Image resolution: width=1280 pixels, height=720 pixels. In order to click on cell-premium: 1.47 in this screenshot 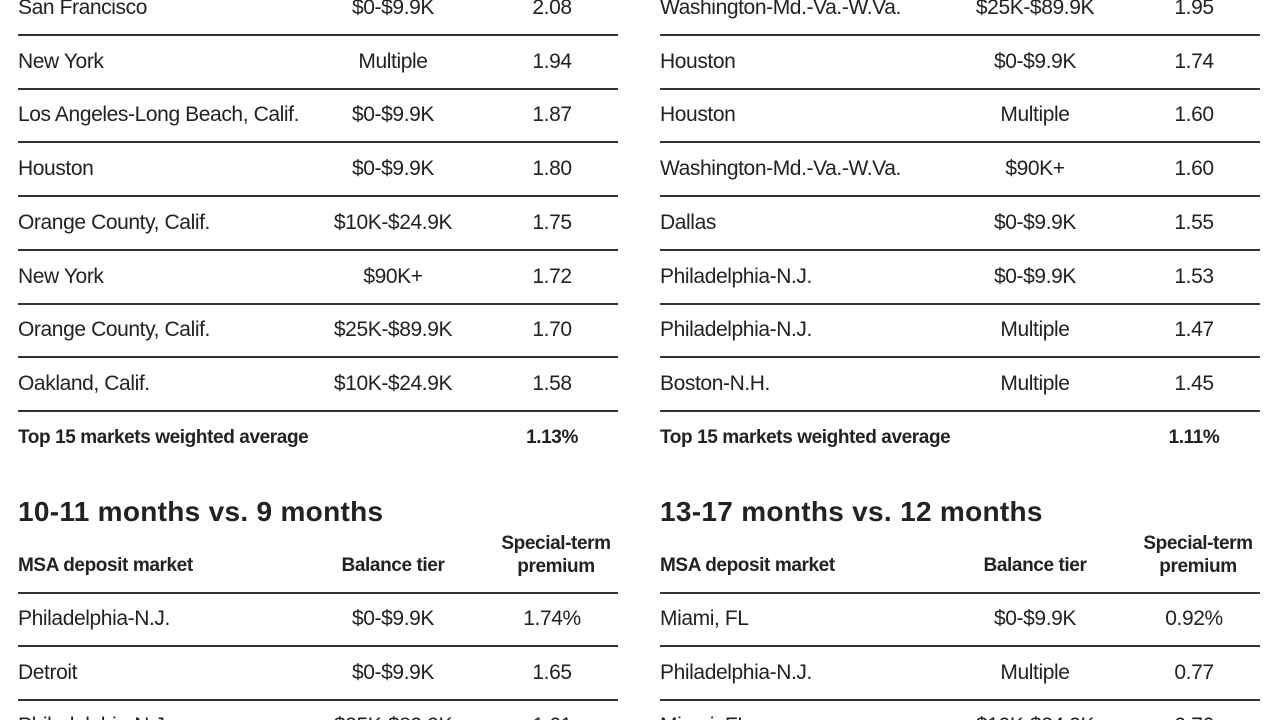, I will do `click(1194, 330)`.